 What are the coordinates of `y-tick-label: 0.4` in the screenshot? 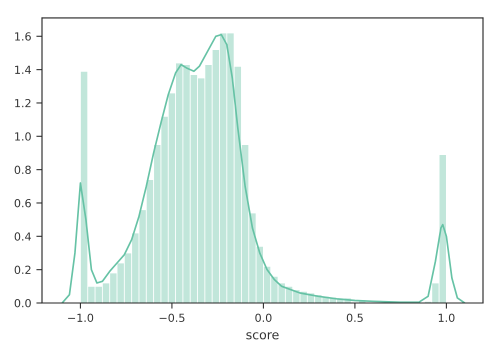 It's located at (22, 236).